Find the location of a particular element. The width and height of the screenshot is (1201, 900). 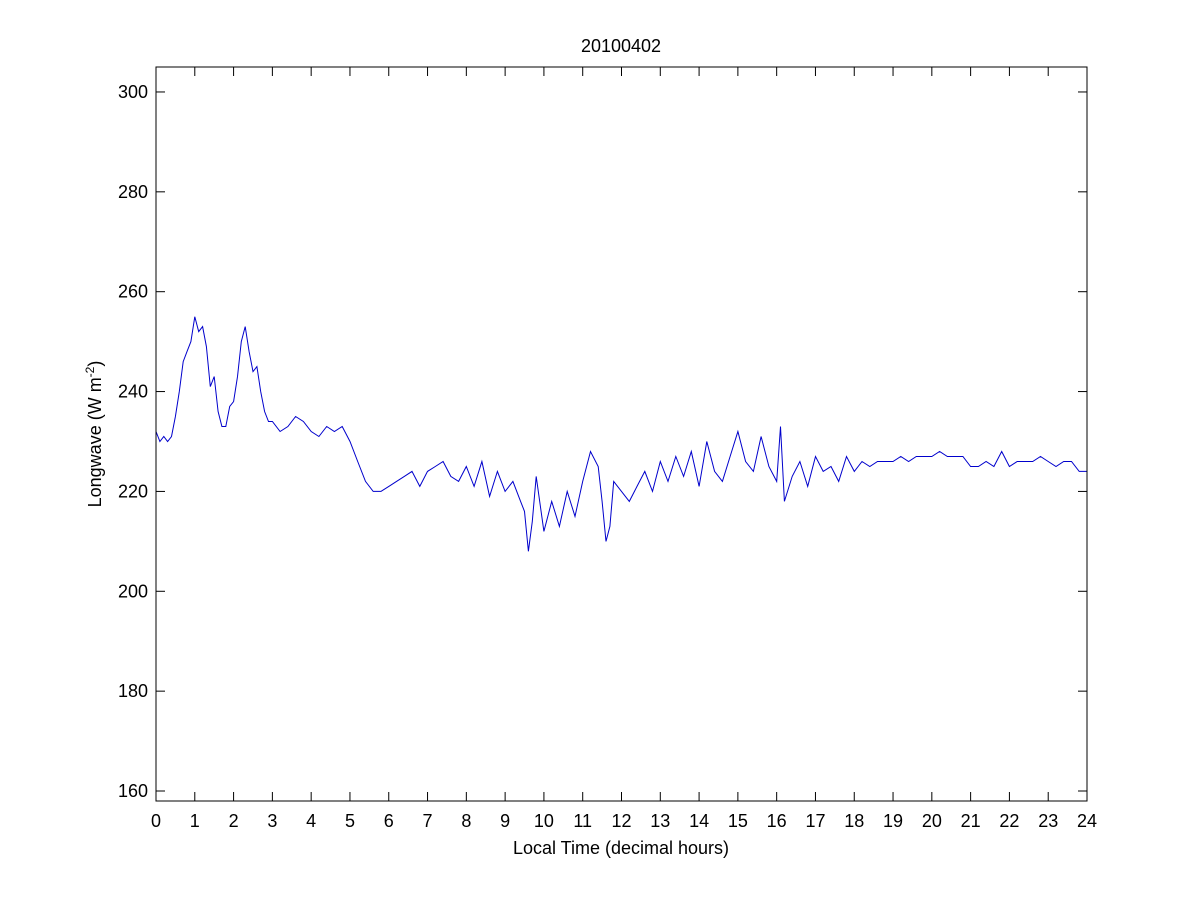

y-tick-label: 220 is located at coordinates (133, 491).